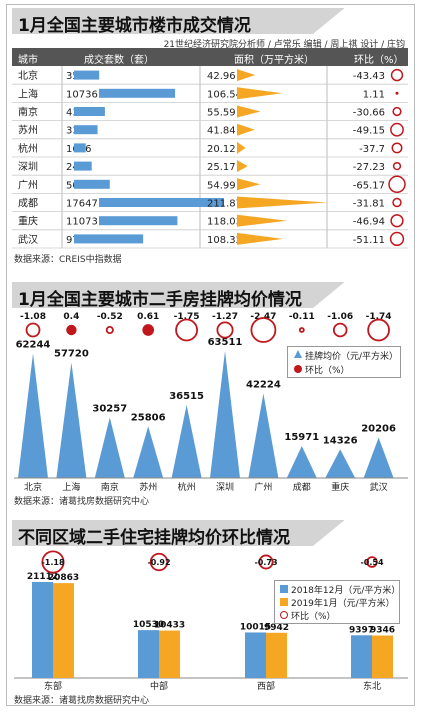  What do you see at coordinates (284, 45) in the screenshot?
I see `author-credit: 21世纪经济研究院分析师 / 卢常乐 编辑 / 周上祺 设计 / 庄钧` at bounding box center [284, 45].